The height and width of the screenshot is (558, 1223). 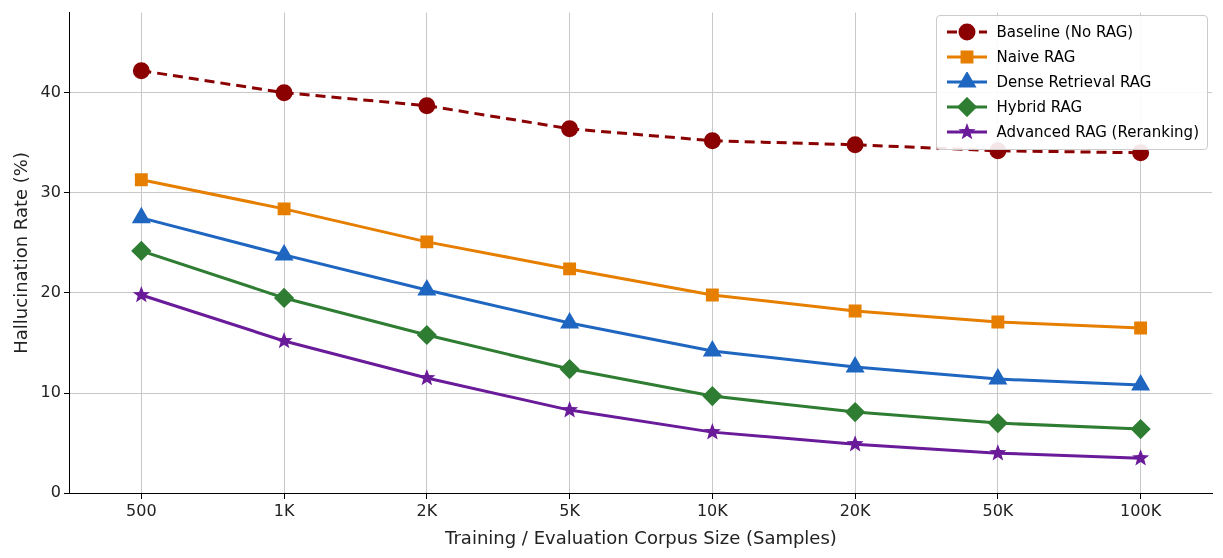 What do you see at coordinates (50, 191) in the screenshot?
I see `y-tick-label: 30` at bounding box center [50, 191].